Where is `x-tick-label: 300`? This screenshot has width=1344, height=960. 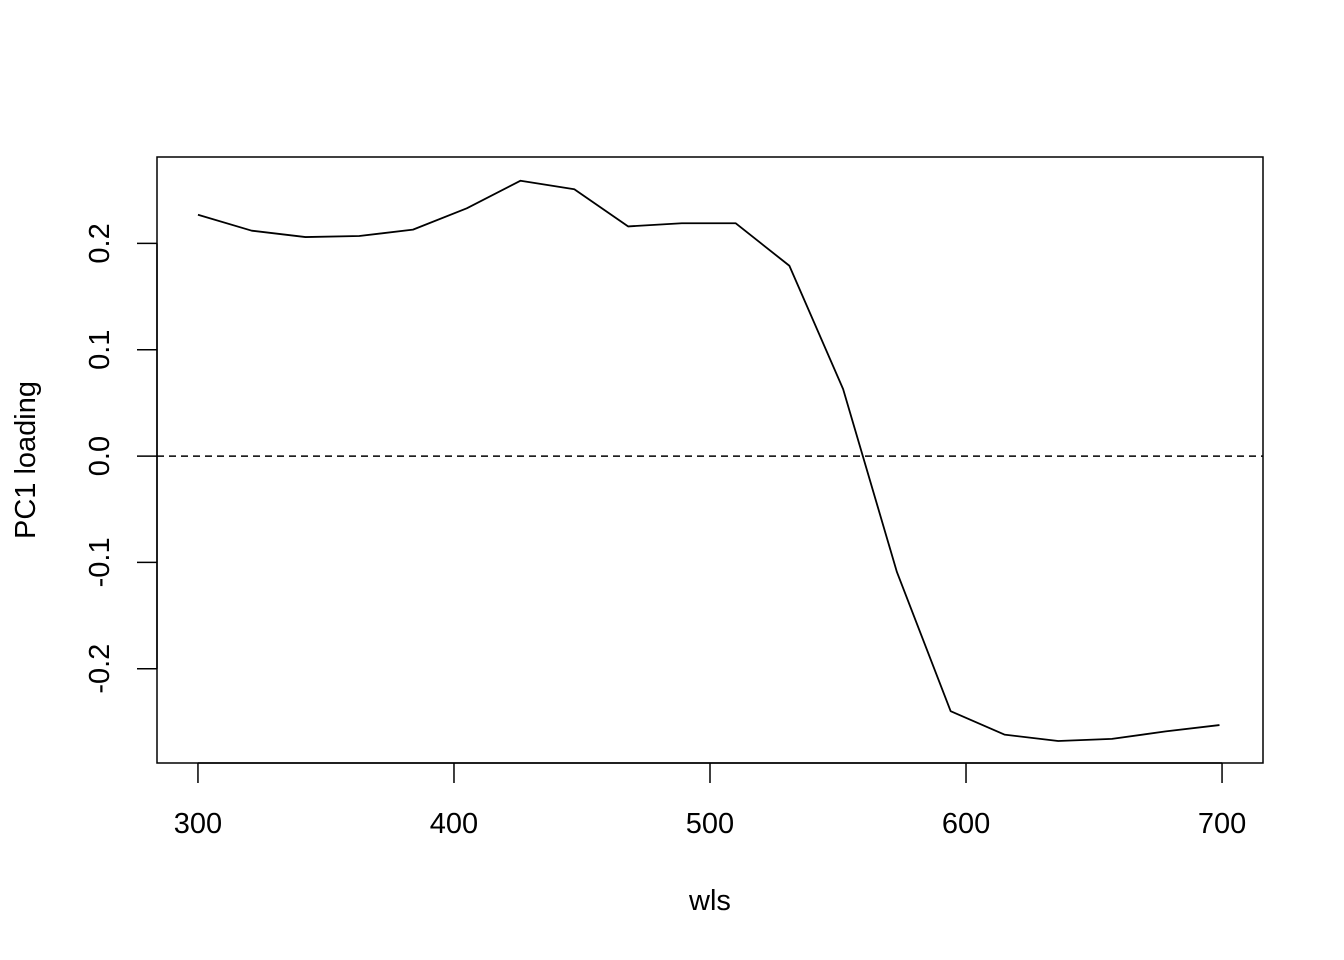
x-tick-label: 300 is located at coordinates (198, 824).